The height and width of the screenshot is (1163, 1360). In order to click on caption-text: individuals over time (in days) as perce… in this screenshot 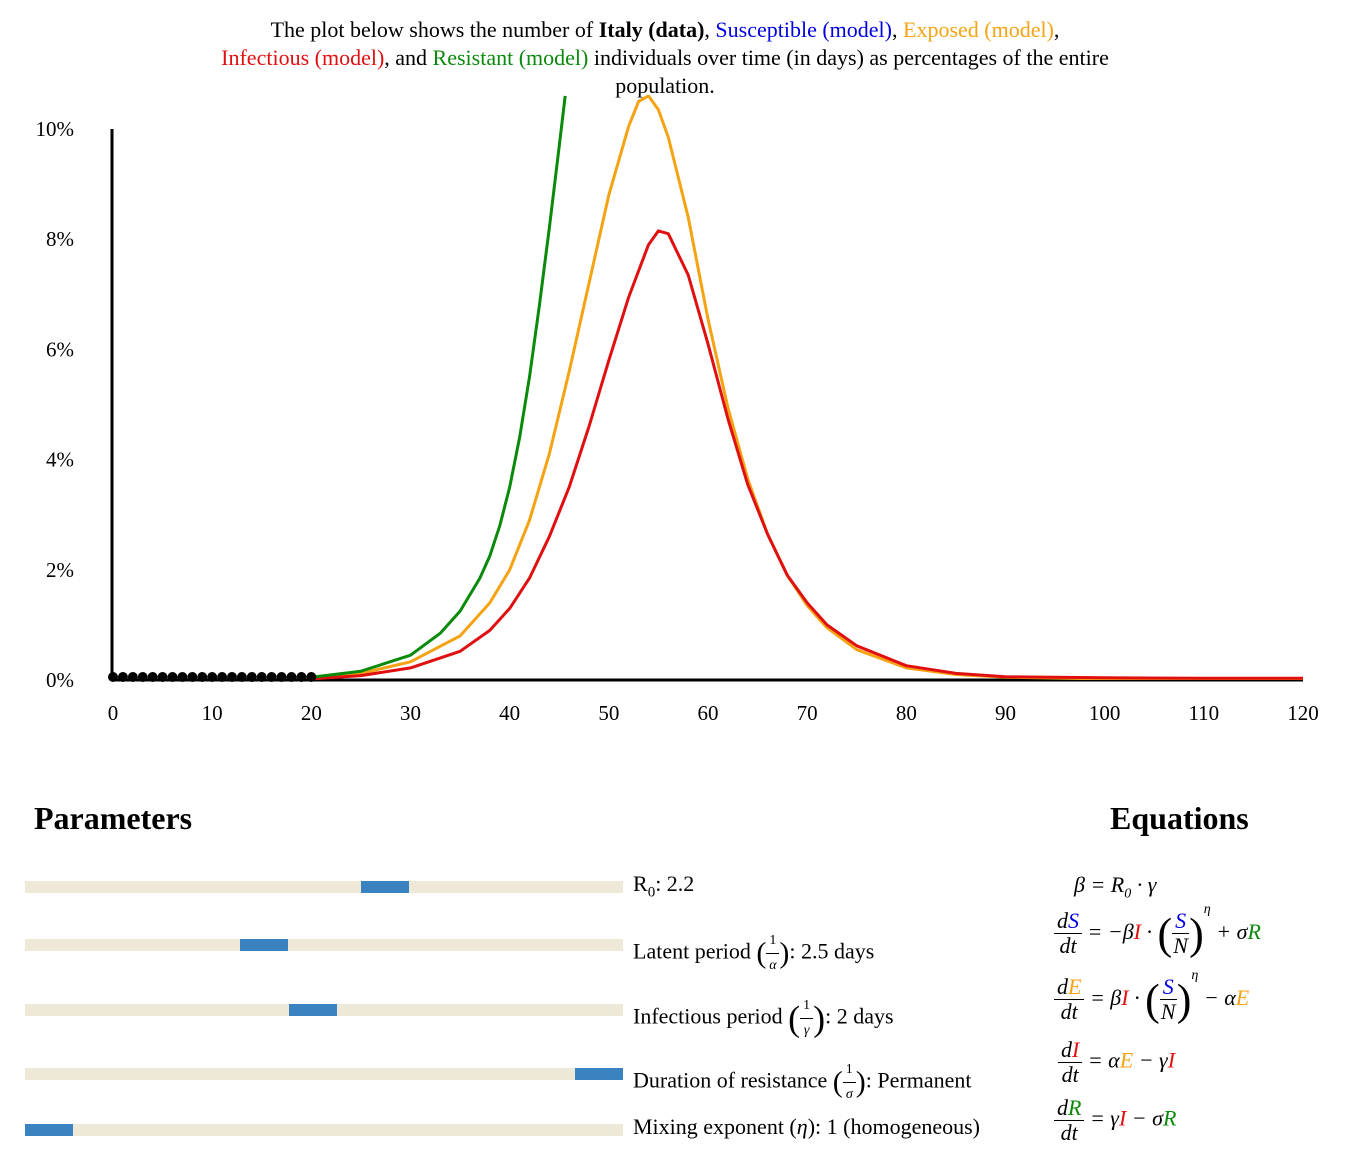, I will do `click(848, 71)`.